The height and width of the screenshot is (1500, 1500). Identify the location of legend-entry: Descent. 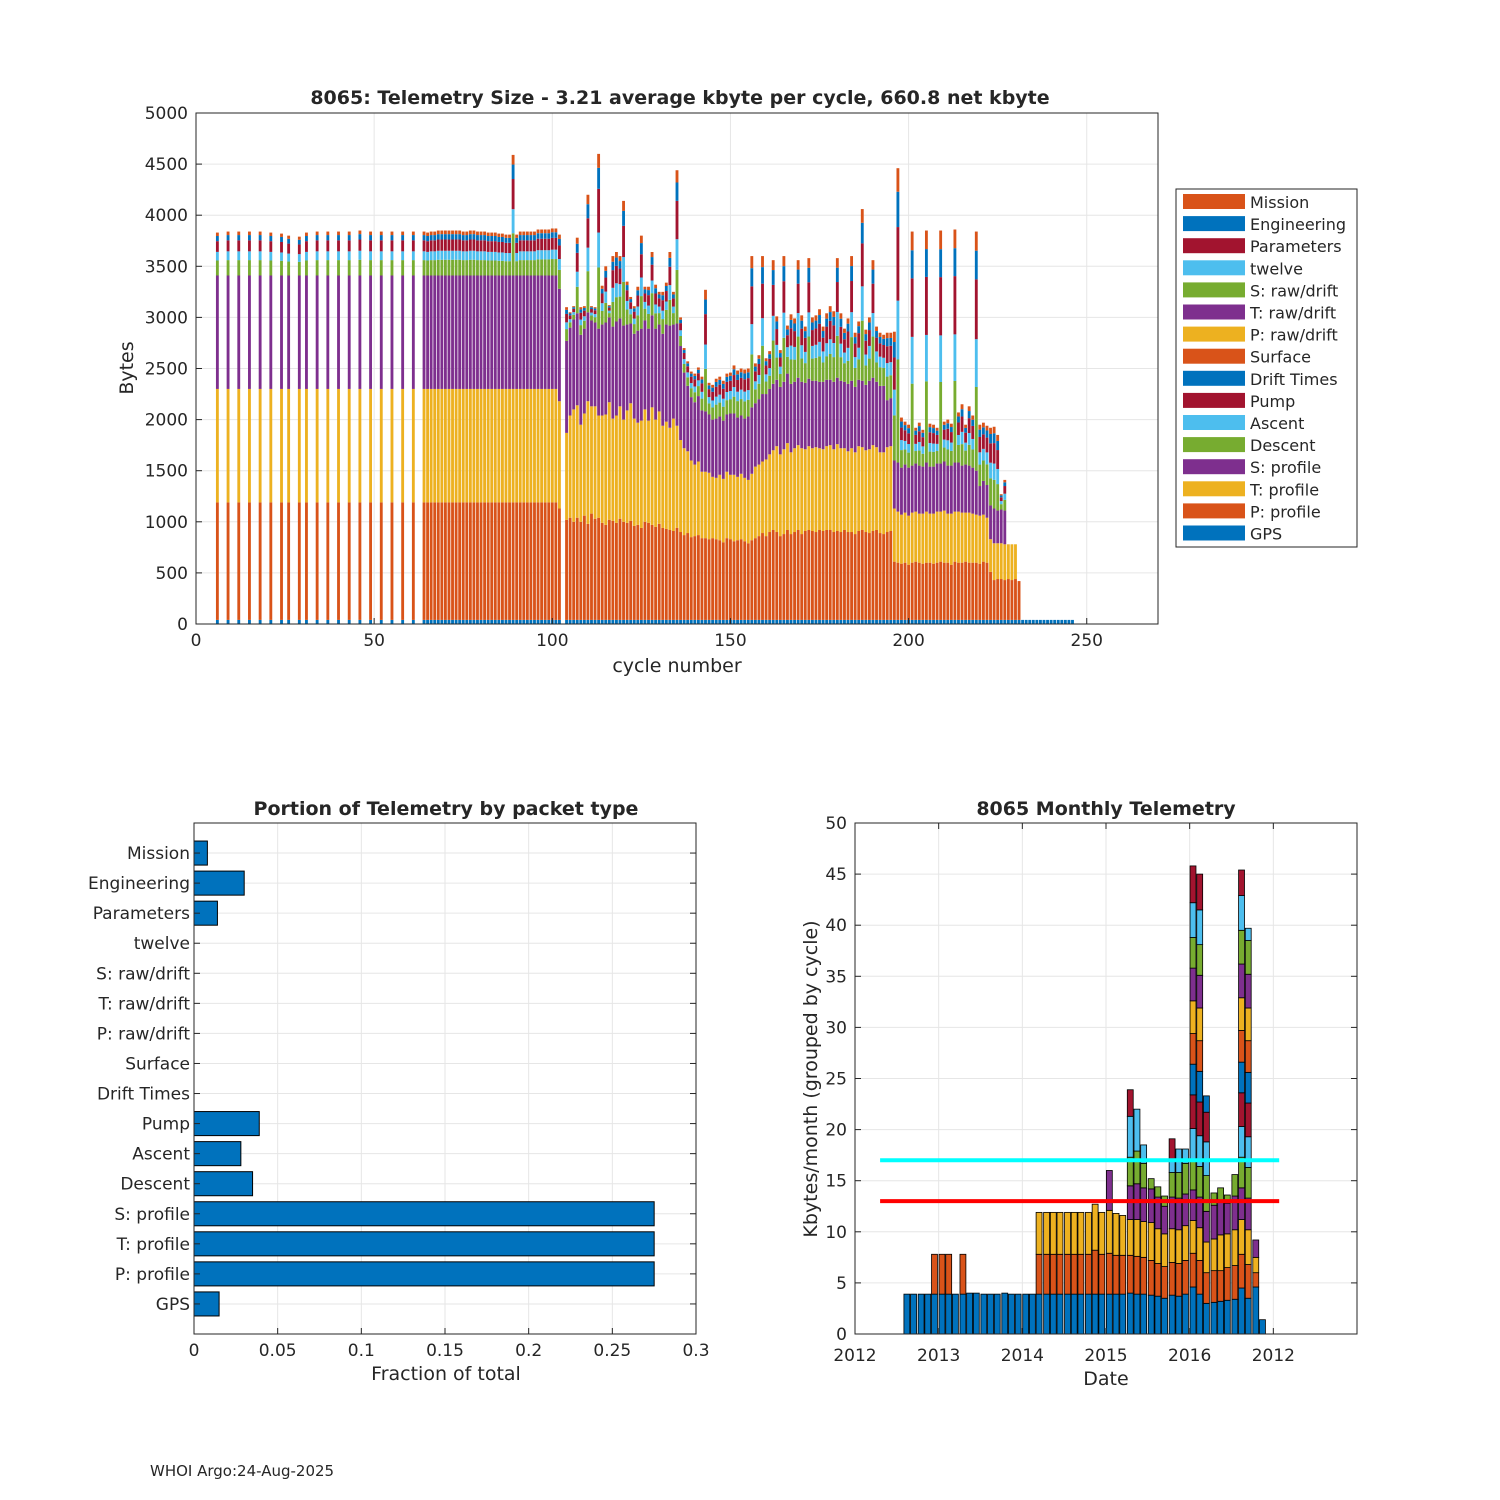
(1283, 445).